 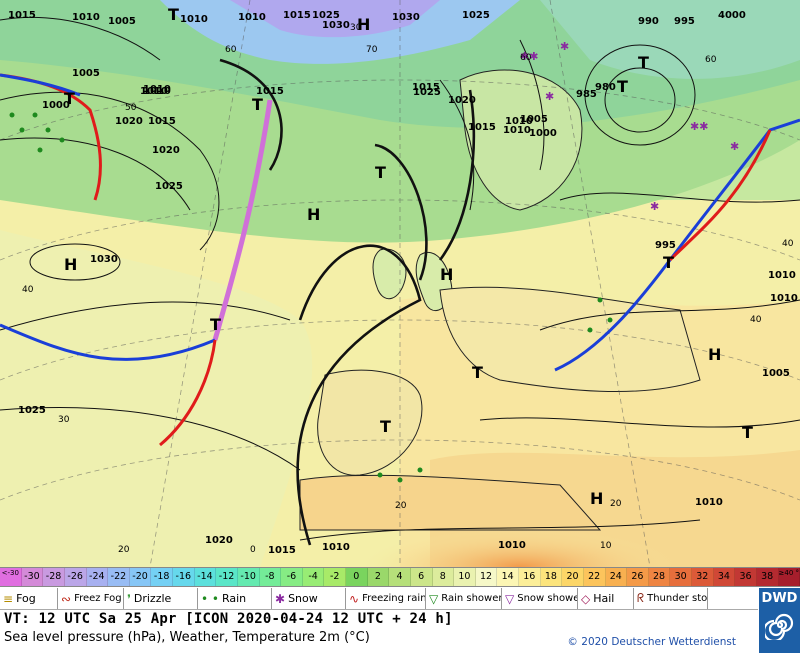 I want to click on hail-icon: ◇, so click(x=586, y=598).